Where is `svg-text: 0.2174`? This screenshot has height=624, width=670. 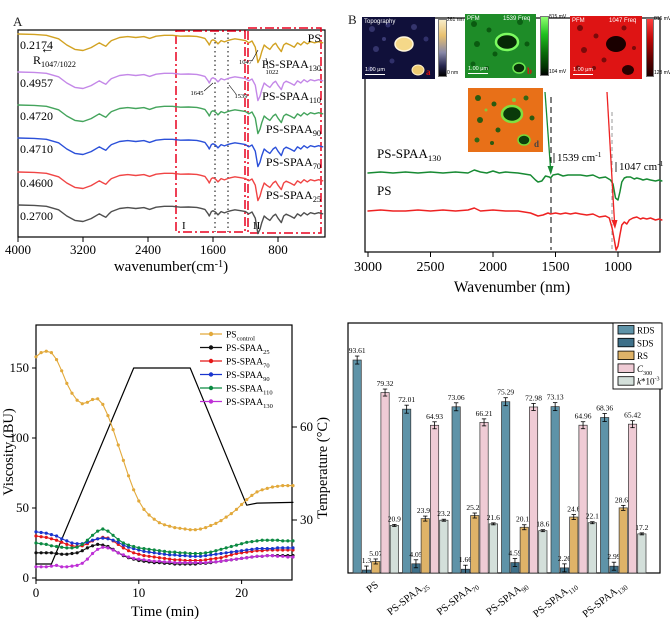 svg-text: 0.2174 is located at coordinates (36, 45).